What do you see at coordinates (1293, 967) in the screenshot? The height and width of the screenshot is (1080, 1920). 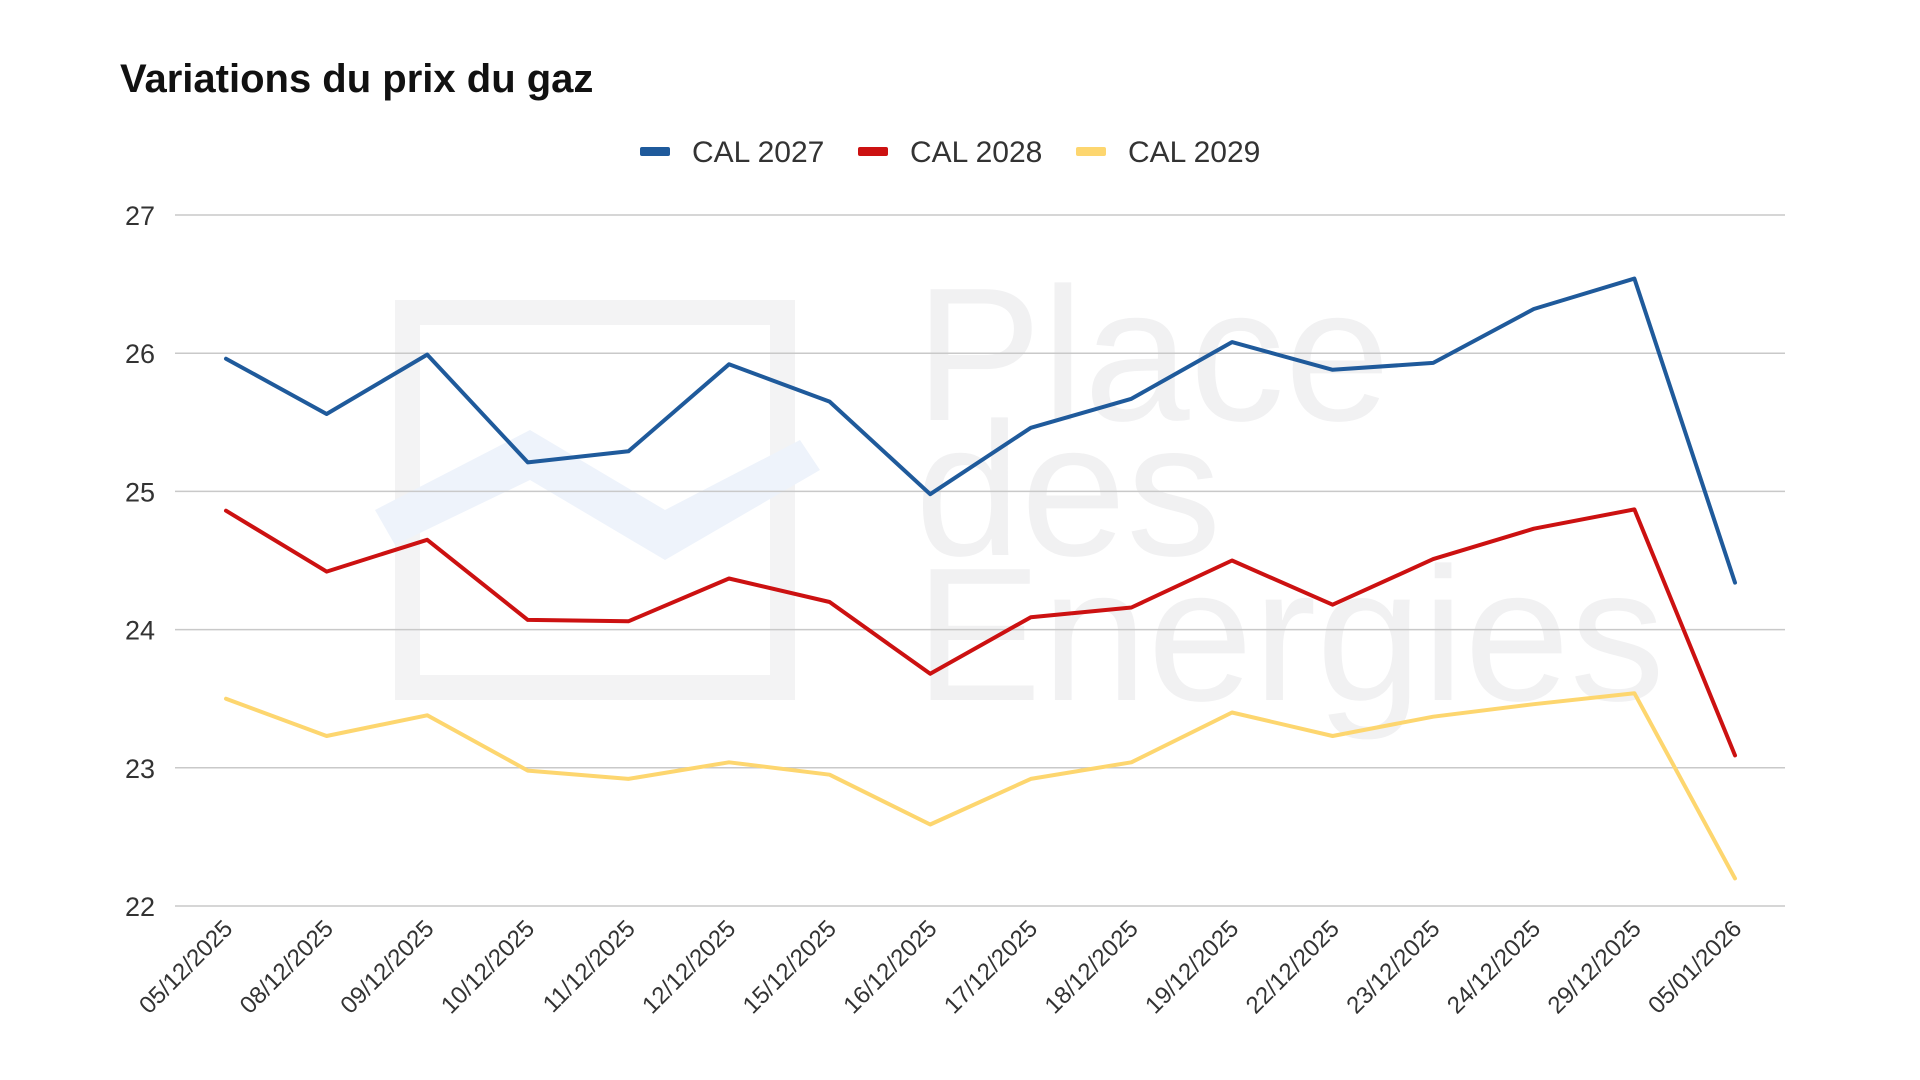 I see `x-tick-label: 22/12/2025` at bounding box center [1293, 967].